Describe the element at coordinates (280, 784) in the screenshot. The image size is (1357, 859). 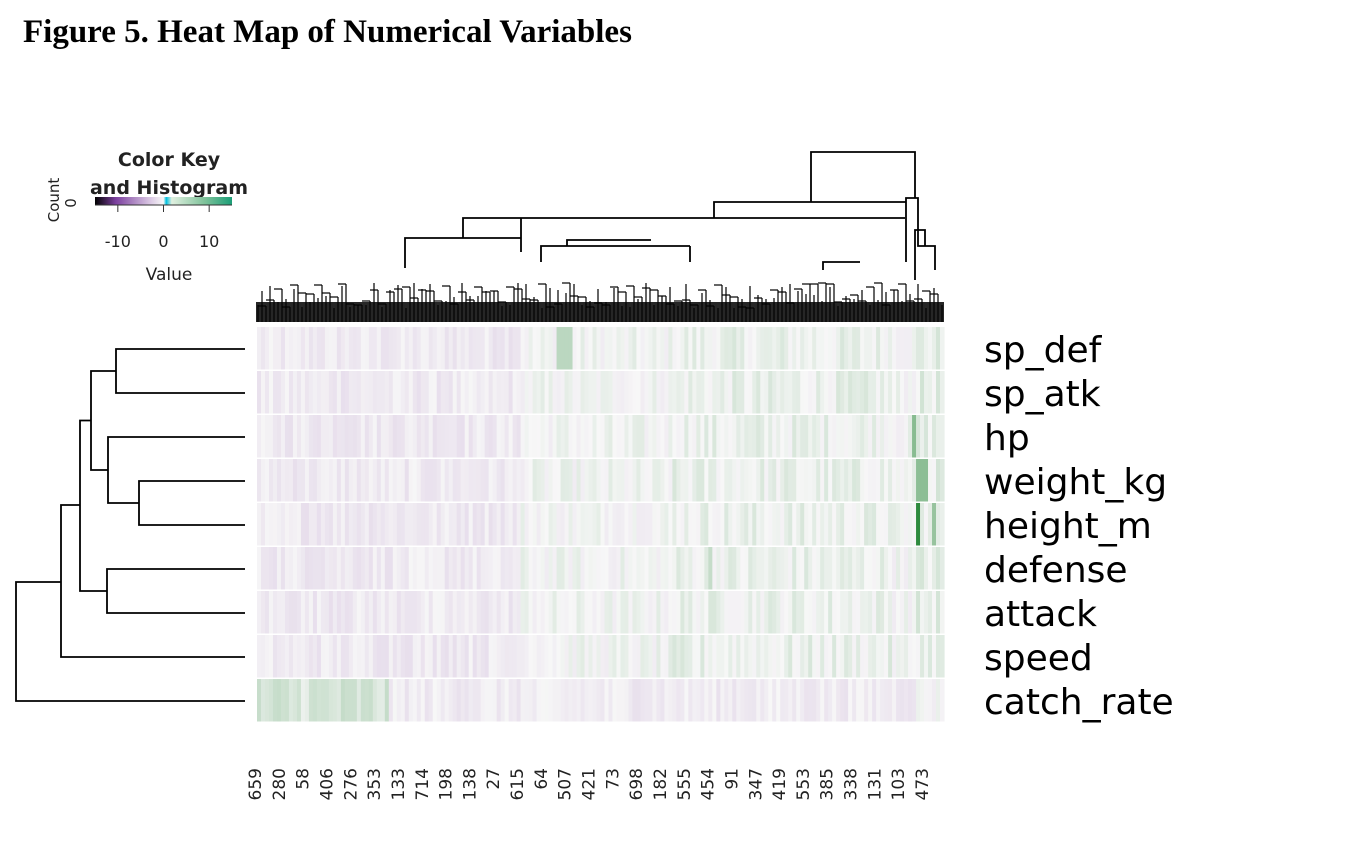
I see `column-label: 280` at that location.